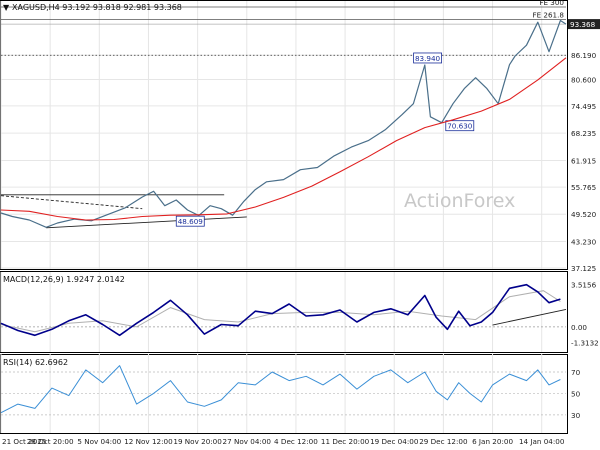 This screenshot has height=450, width=600. What do you see at coordinates (583, 187) in the screenshot?
I see `price-y-tick-label: 55.765` at bounding box center [583, 187].